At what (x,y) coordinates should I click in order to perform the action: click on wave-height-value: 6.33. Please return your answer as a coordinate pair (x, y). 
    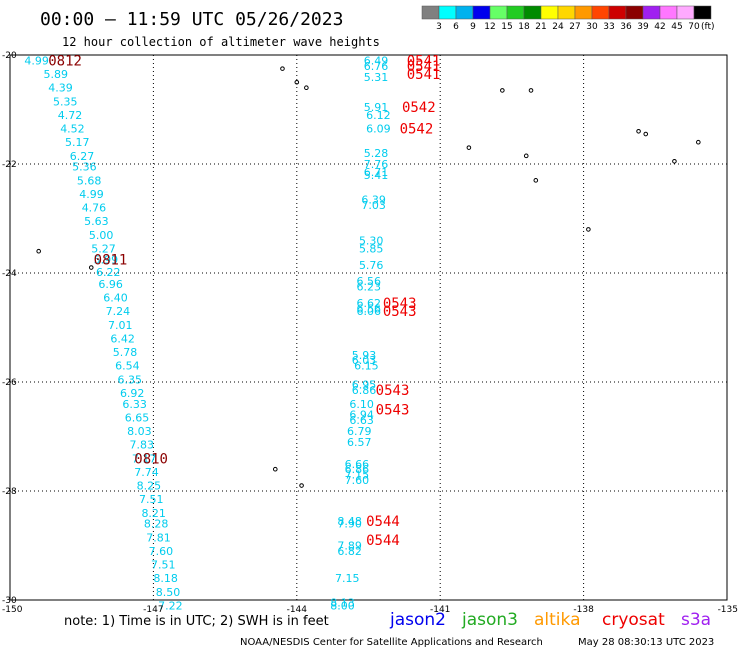
    Looking at the image, I should click on (134, 404).